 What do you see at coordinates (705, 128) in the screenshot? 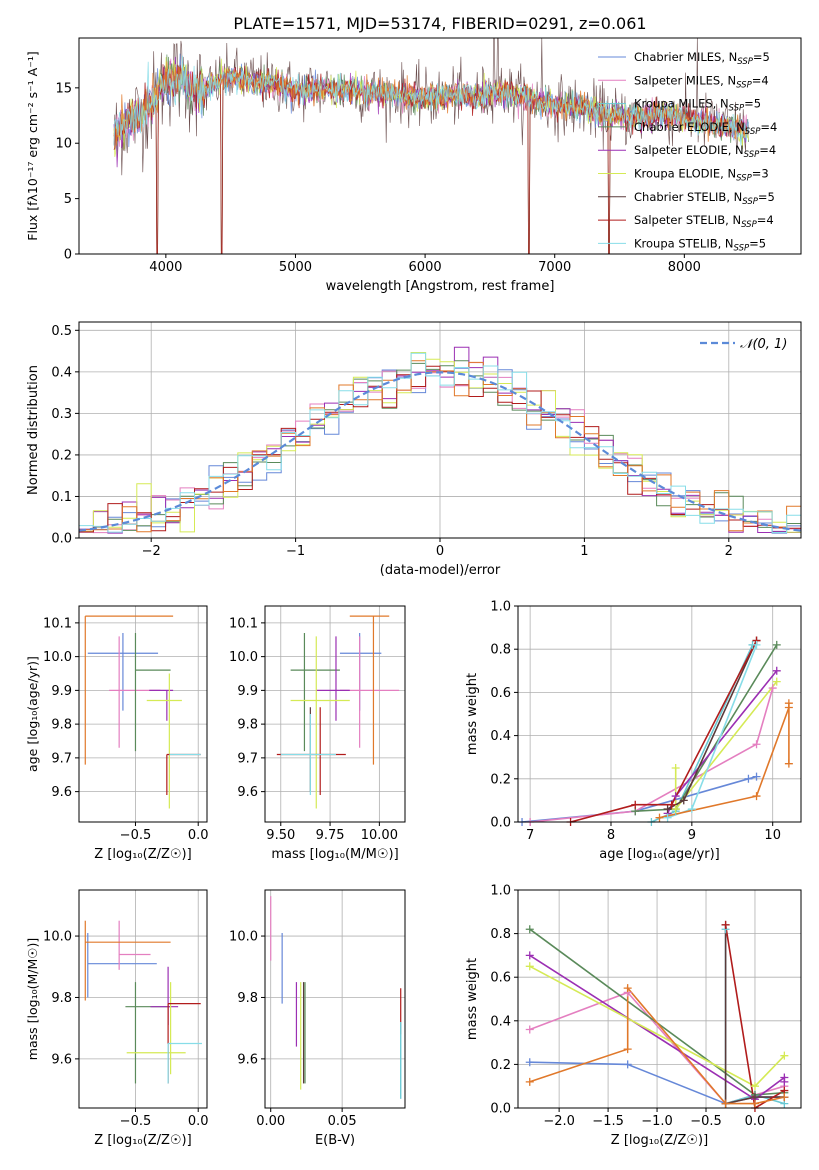
I see `legend-entry-3: Chabrier ELODIE, NSSP=4` at bounding box center [705, 128].